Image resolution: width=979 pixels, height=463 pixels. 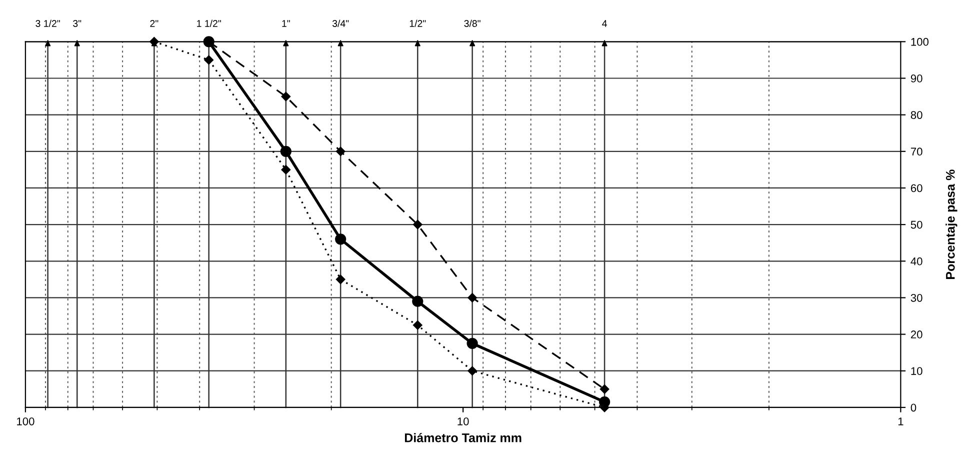 I want to click on annotation: 1/2", so click(x=418, y=23).